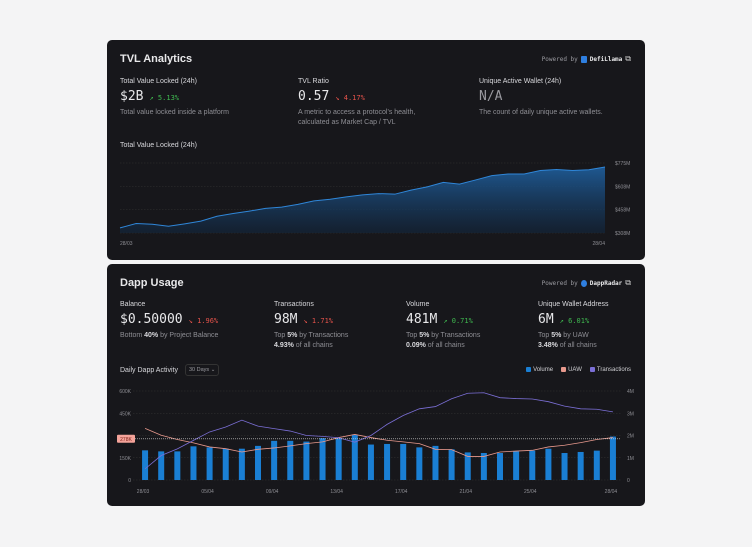  I want to click on tvl-title: TVL Analytics, so click(156, 59).